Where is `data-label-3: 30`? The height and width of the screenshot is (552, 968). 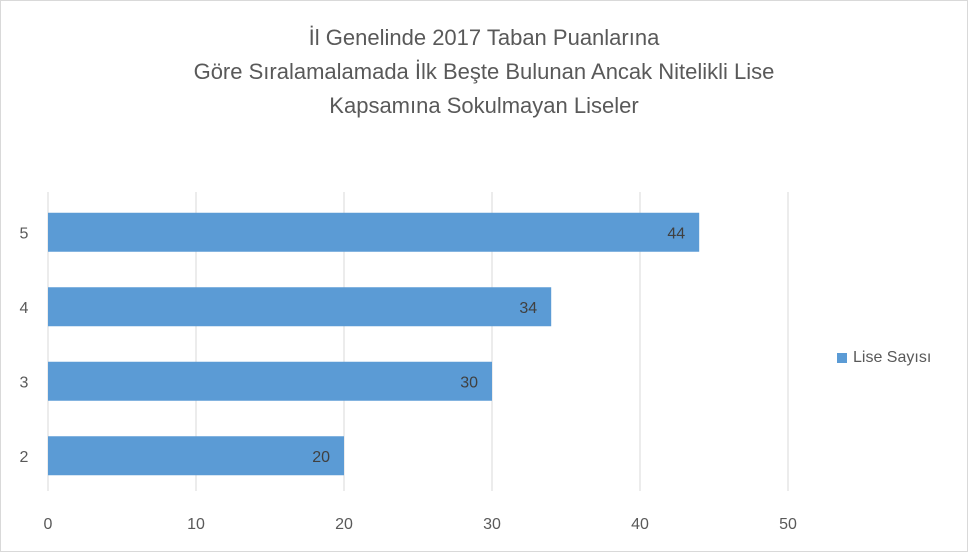 data-label-3: 30 is located at coordinates (469, 382).